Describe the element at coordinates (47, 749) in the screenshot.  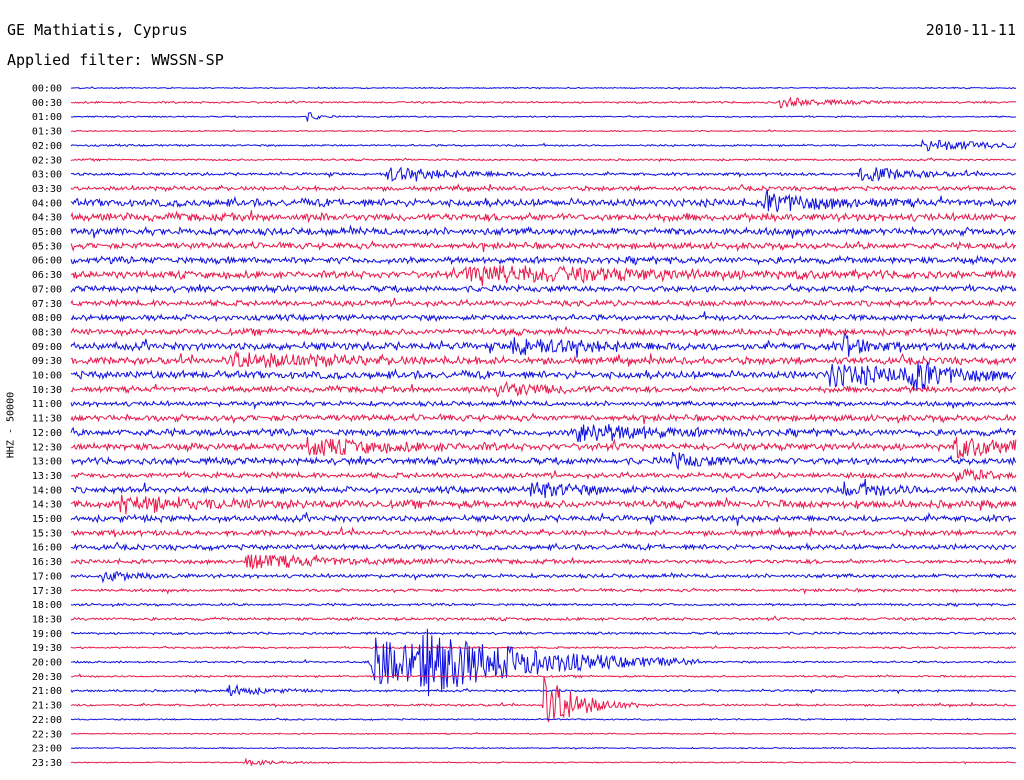
I see `row-label-2300: 23:00` at that location.